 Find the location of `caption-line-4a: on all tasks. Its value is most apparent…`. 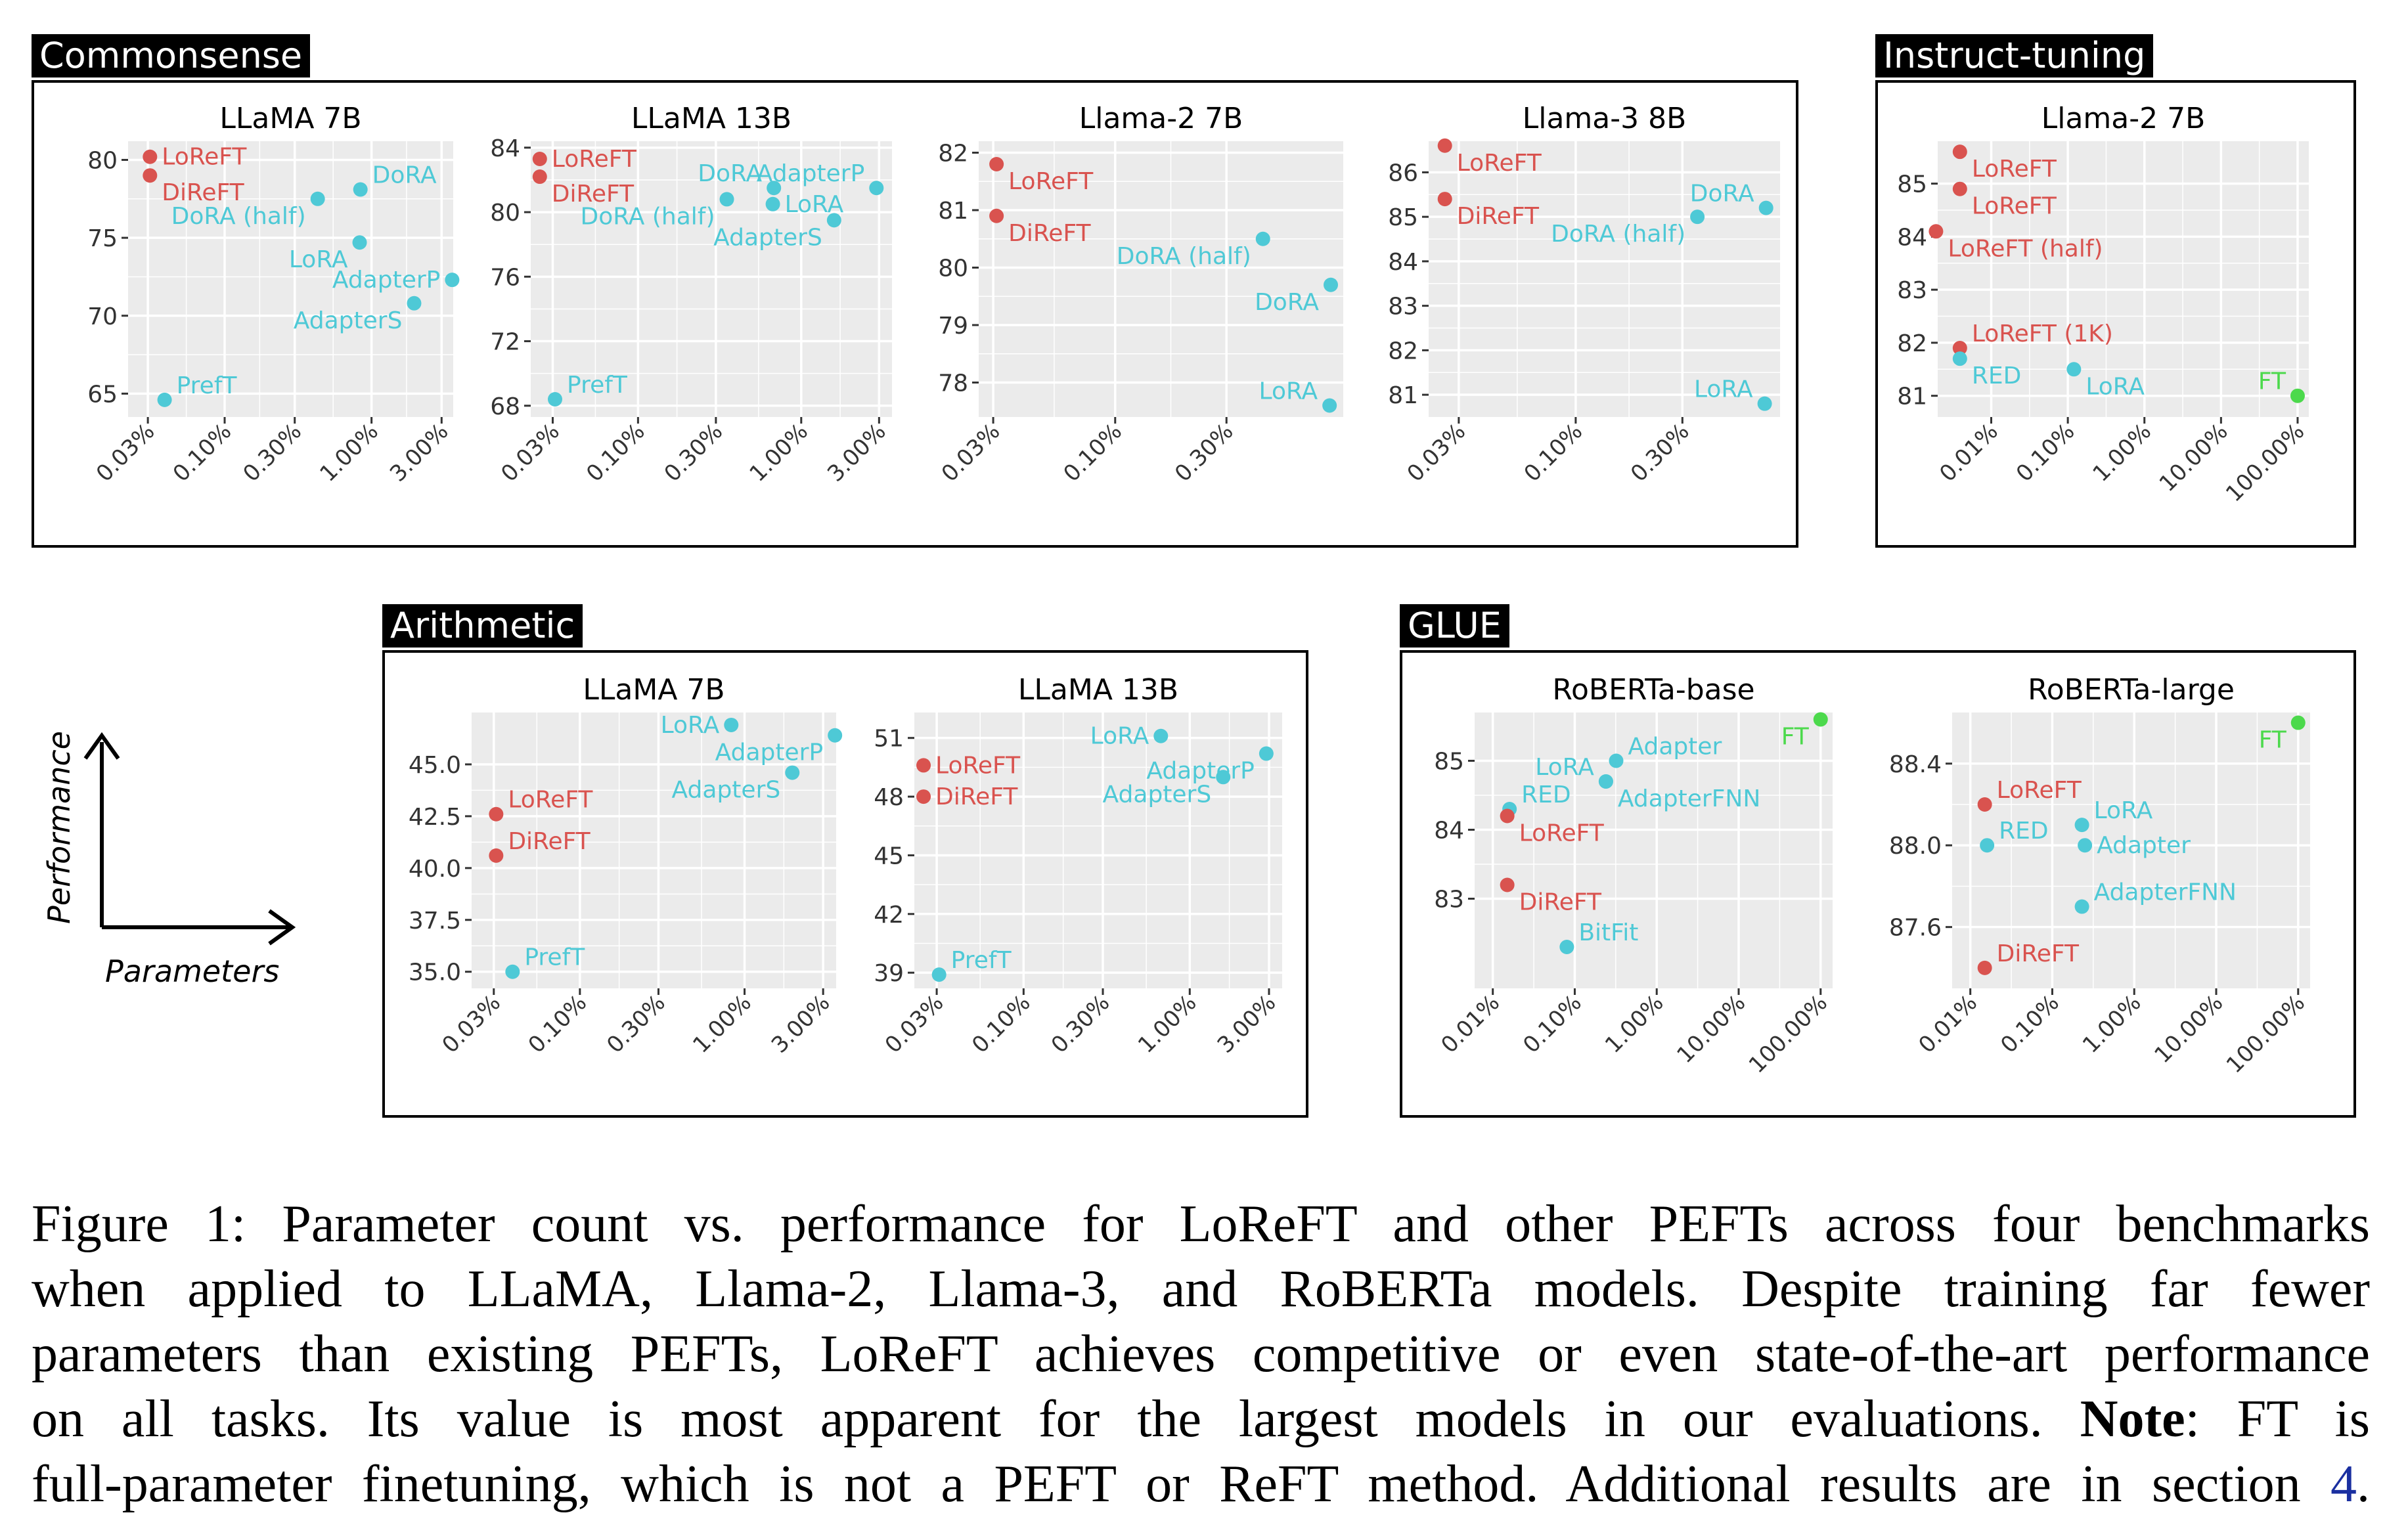

caption-line-4a: on all tasks. Its value is most apparent… is located at coordinates (1056, 1419).